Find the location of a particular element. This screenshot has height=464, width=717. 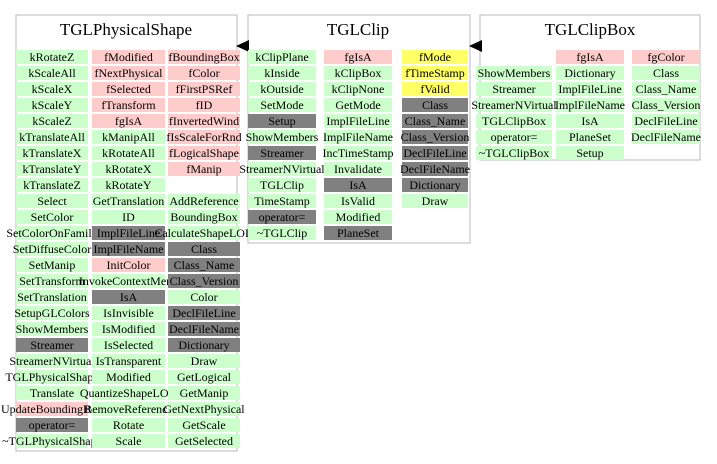

member-name: Invalidate is located at coordinates (358, 169).